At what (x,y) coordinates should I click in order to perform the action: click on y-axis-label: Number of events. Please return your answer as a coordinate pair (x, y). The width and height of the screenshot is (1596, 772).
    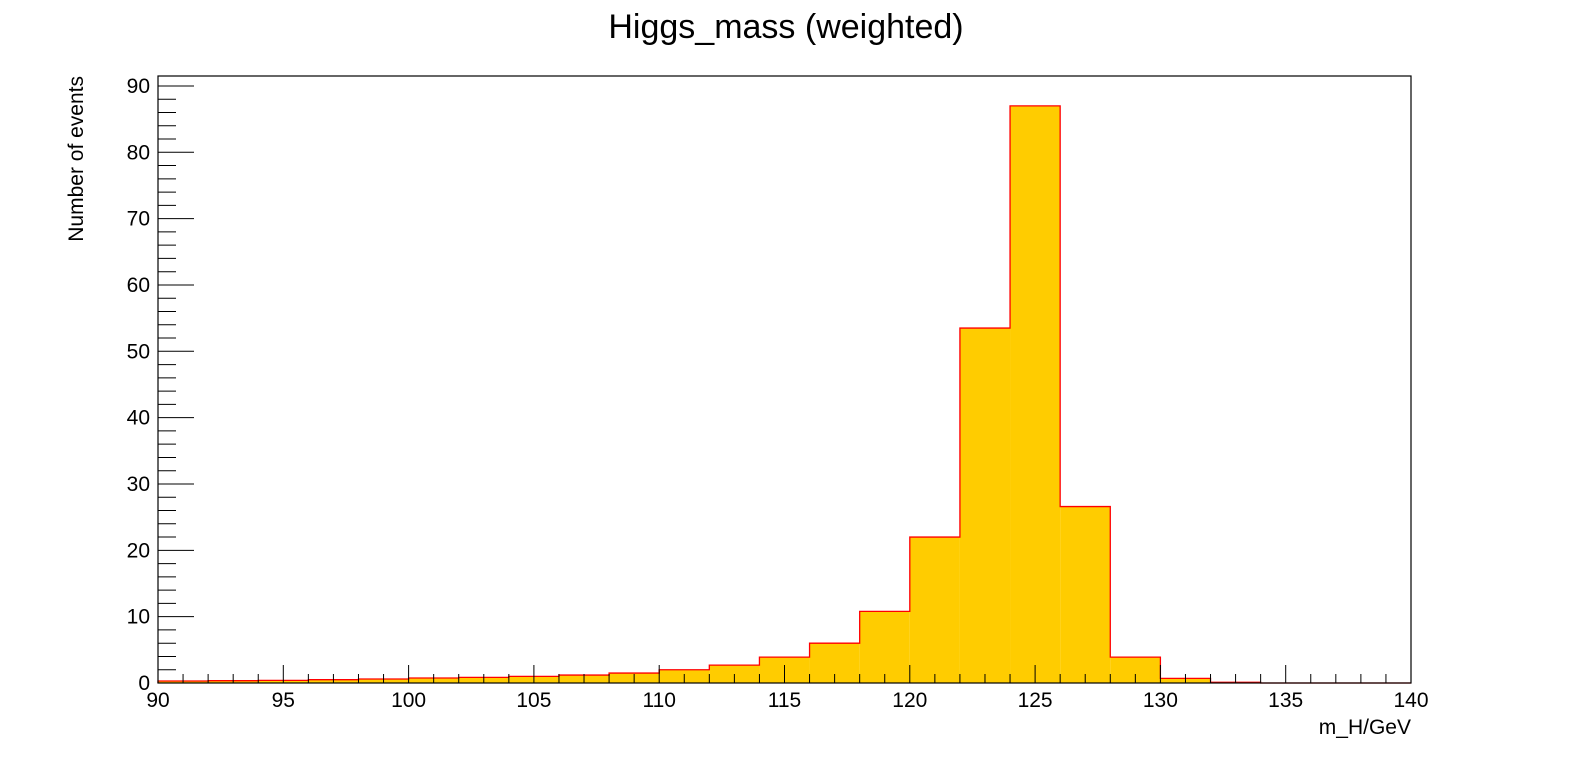
    Looking at the image, I should click on (76, 159).